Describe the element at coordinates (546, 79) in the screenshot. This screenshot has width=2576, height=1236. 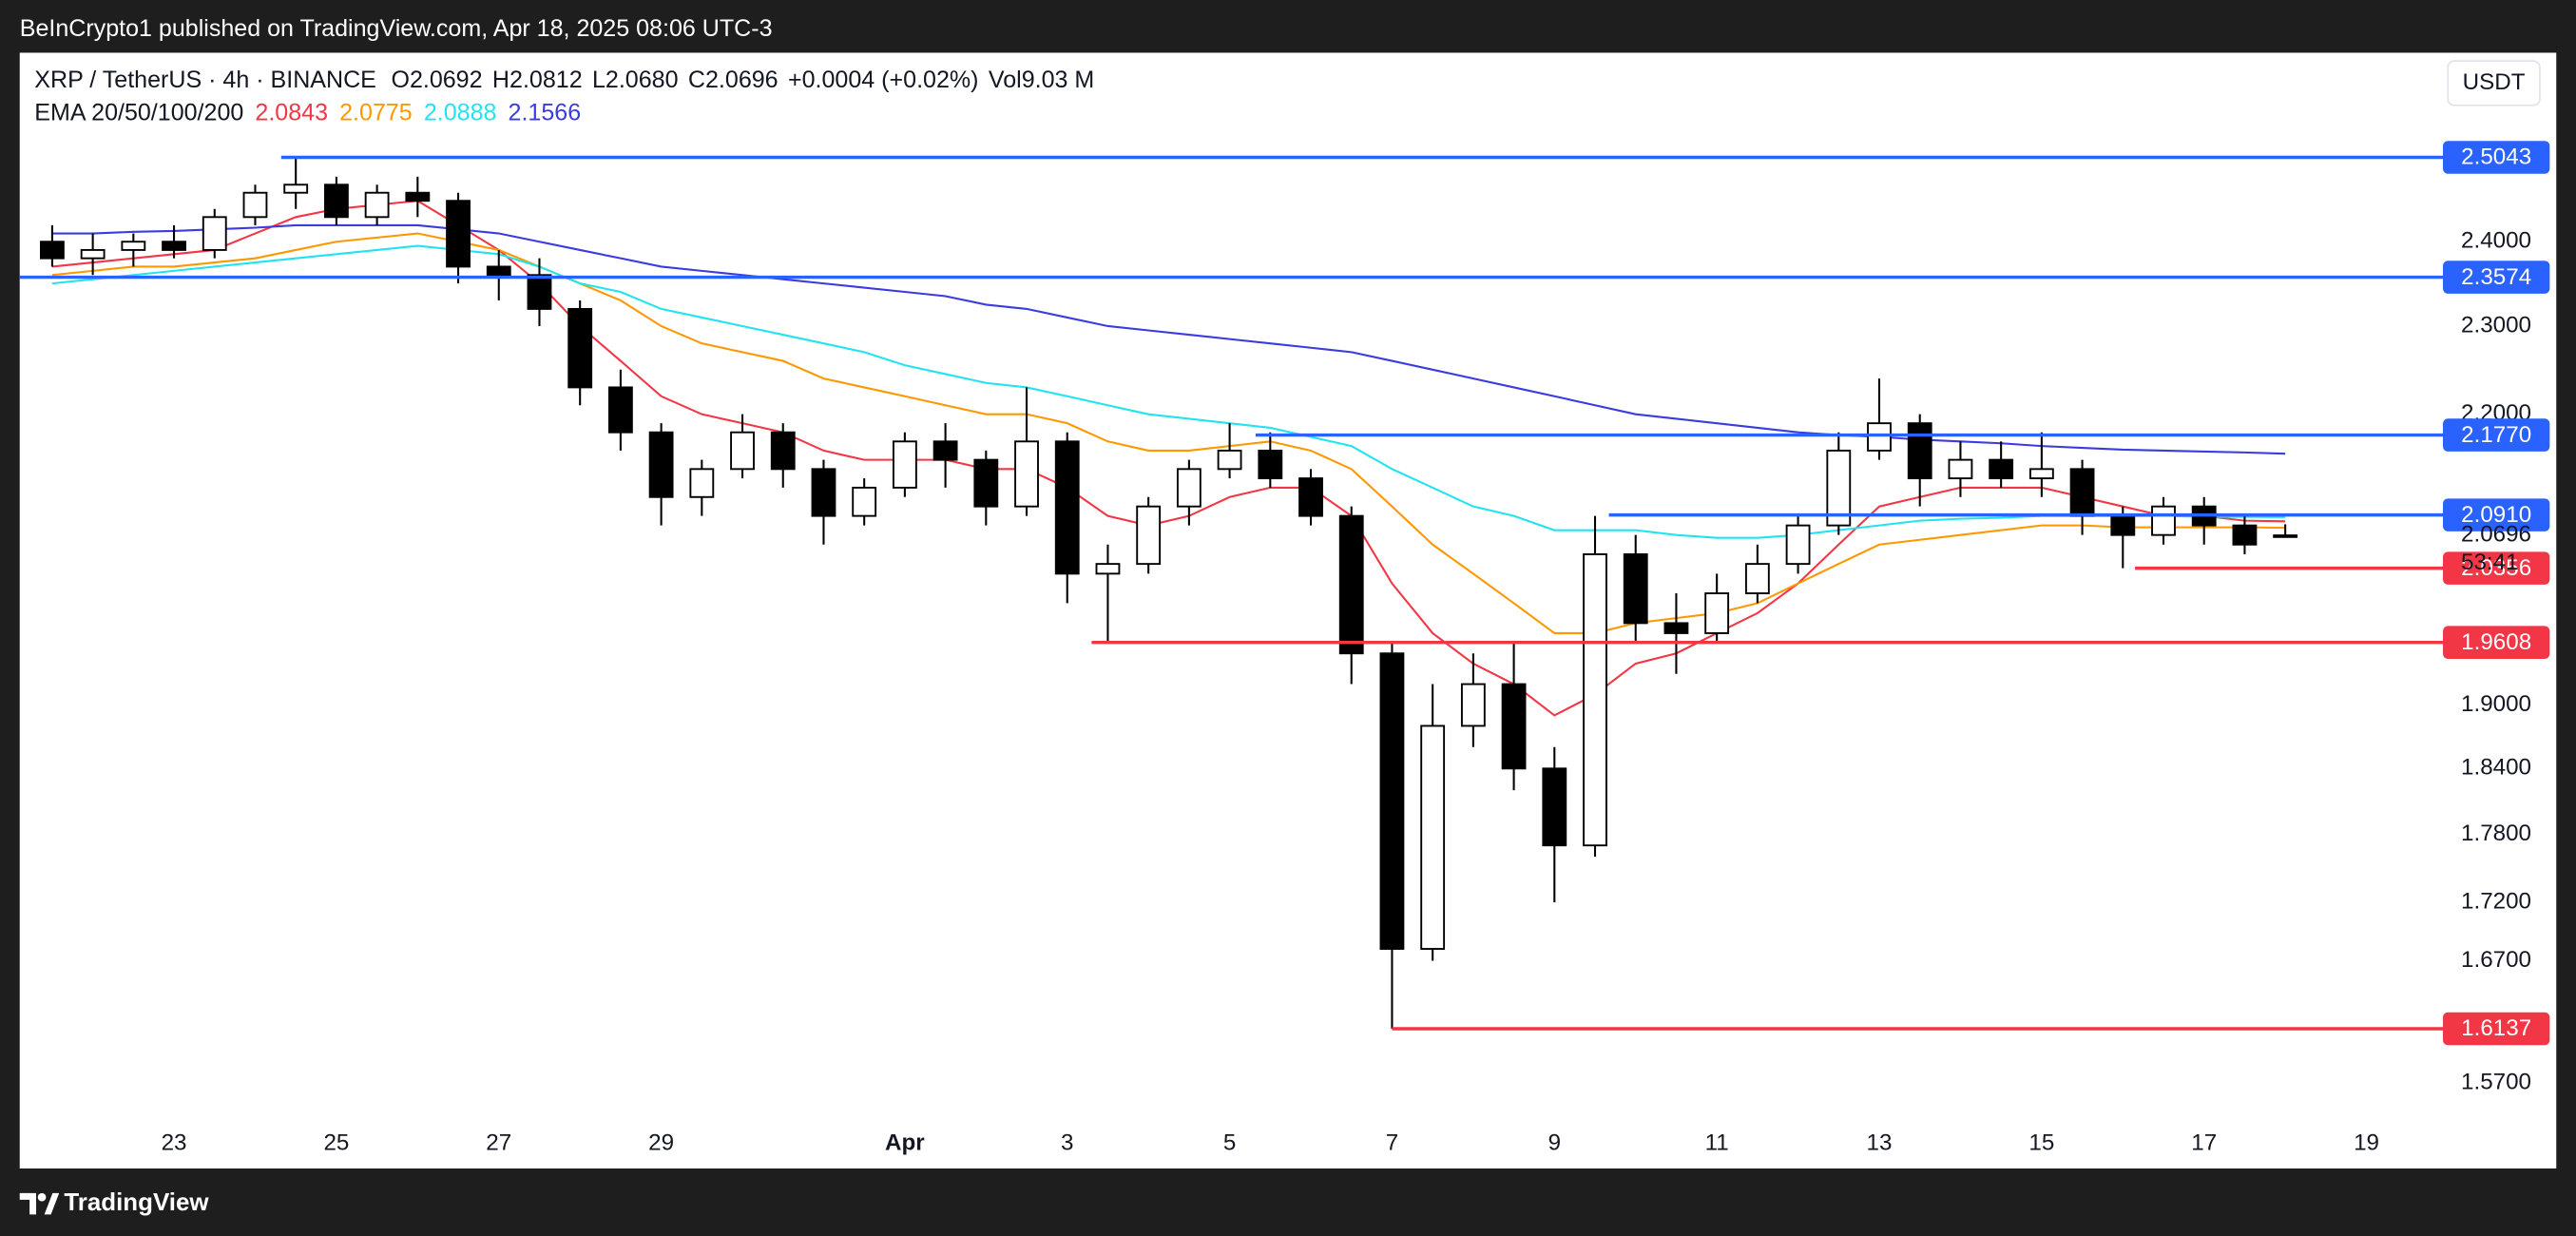
I see `ohlc-value: 2.0812` at that location.